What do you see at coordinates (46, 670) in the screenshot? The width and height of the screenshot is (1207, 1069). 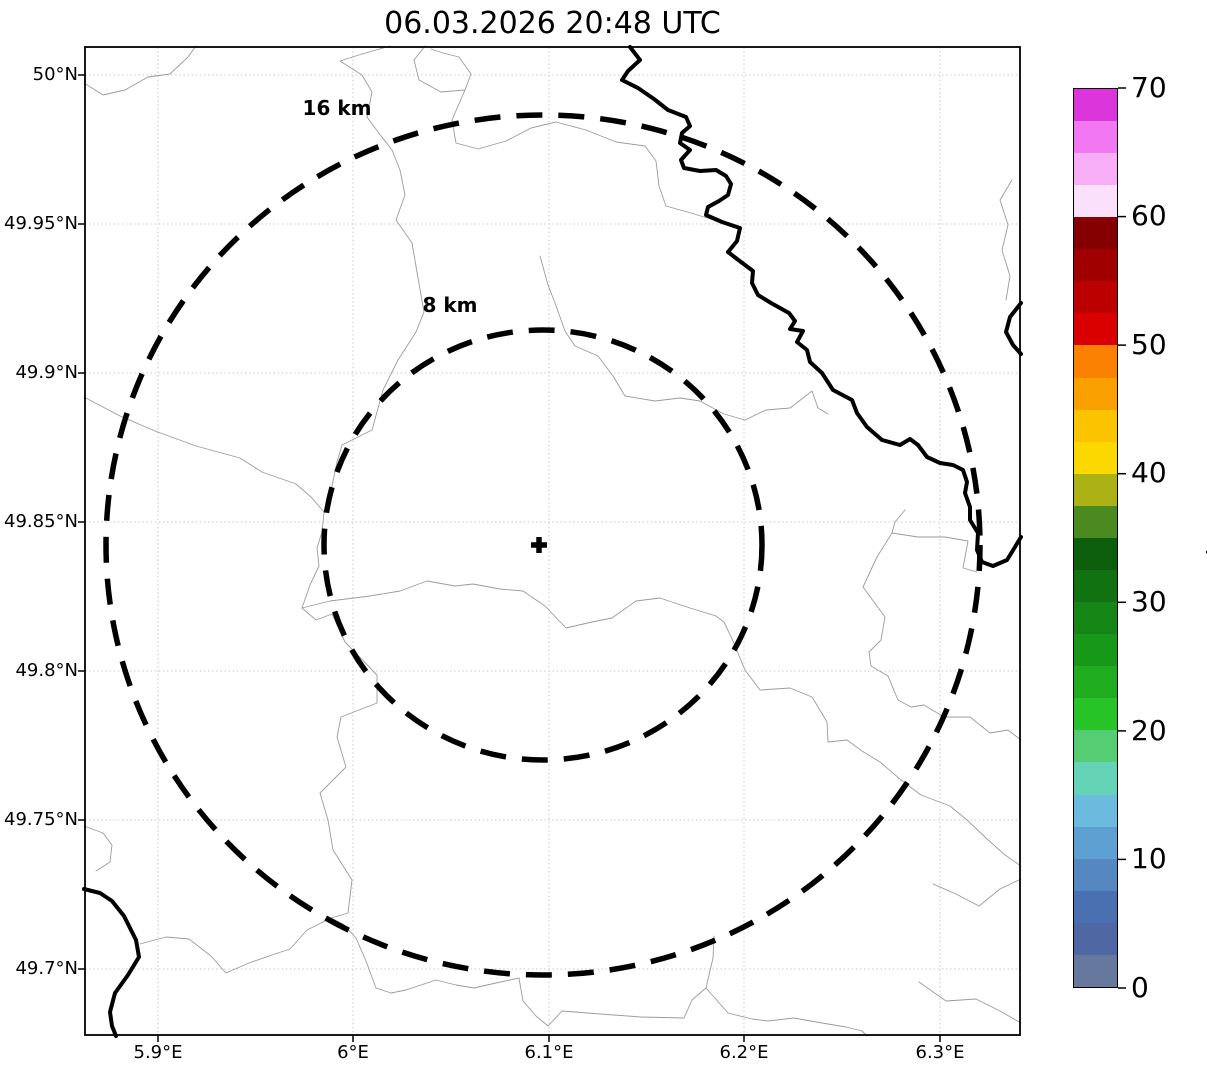 I see `ytick-label: 49.8°N` at bounding box center [46, 670].